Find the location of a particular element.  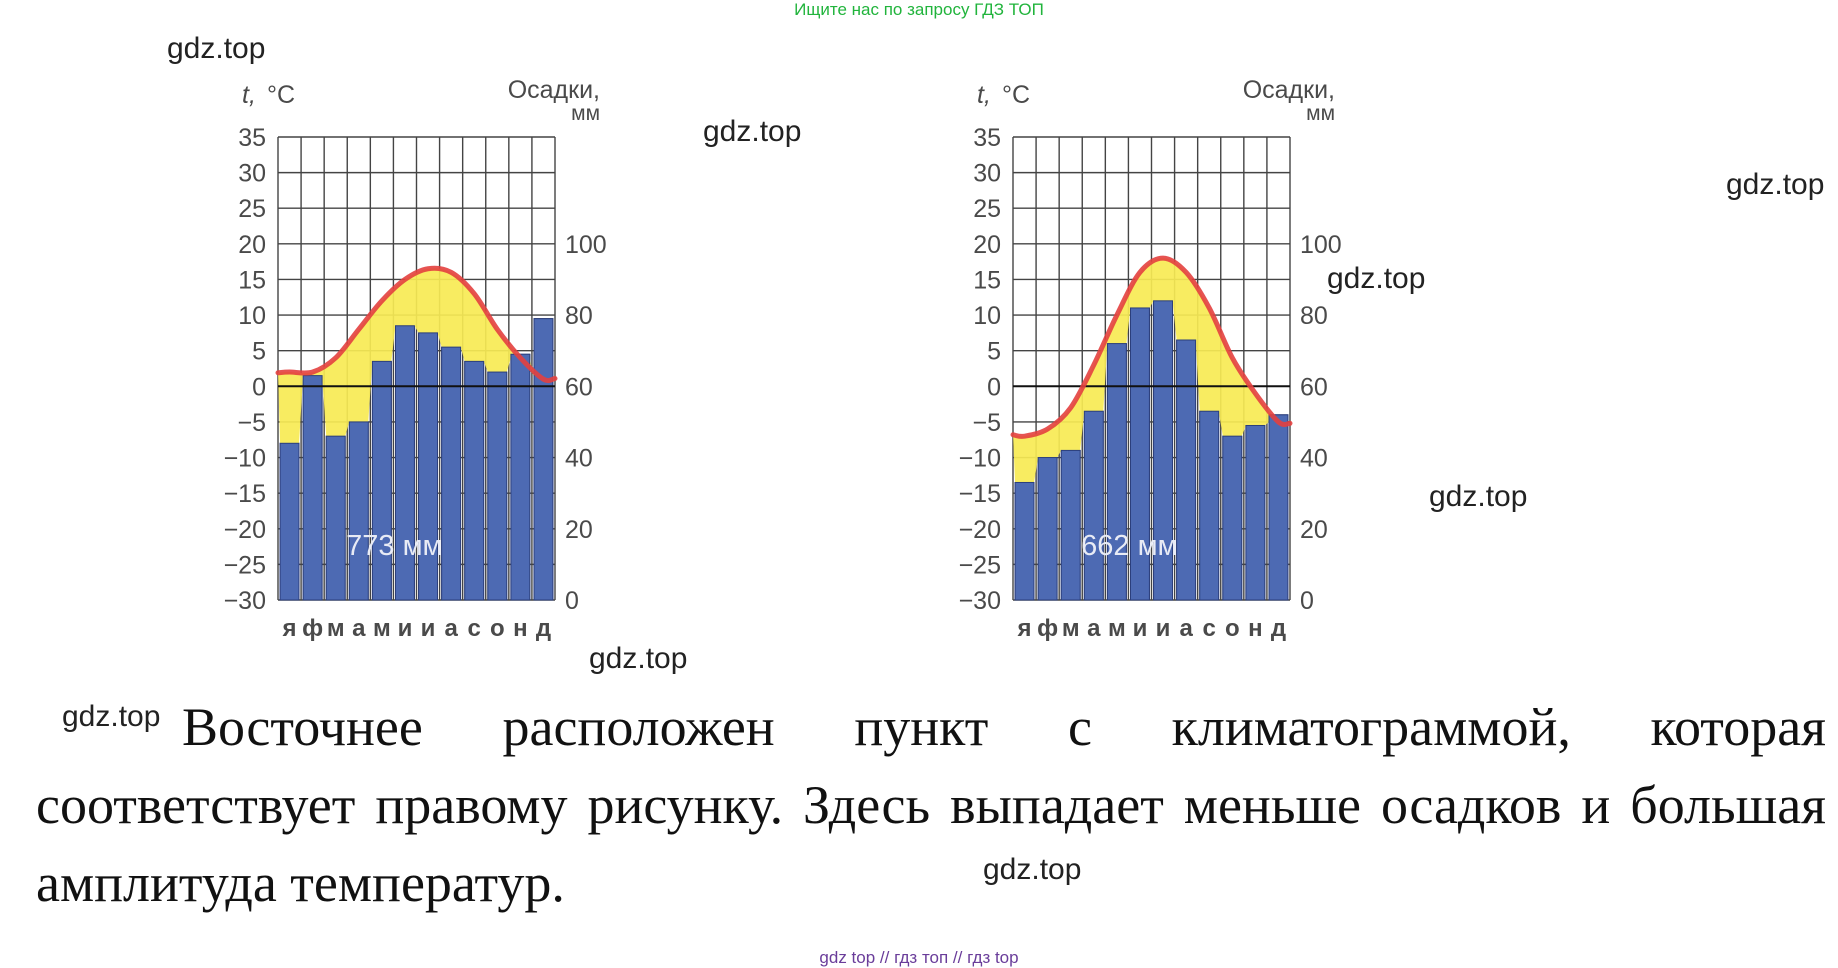

temp-tick-label: −5 is located at coordinates (986, 423).